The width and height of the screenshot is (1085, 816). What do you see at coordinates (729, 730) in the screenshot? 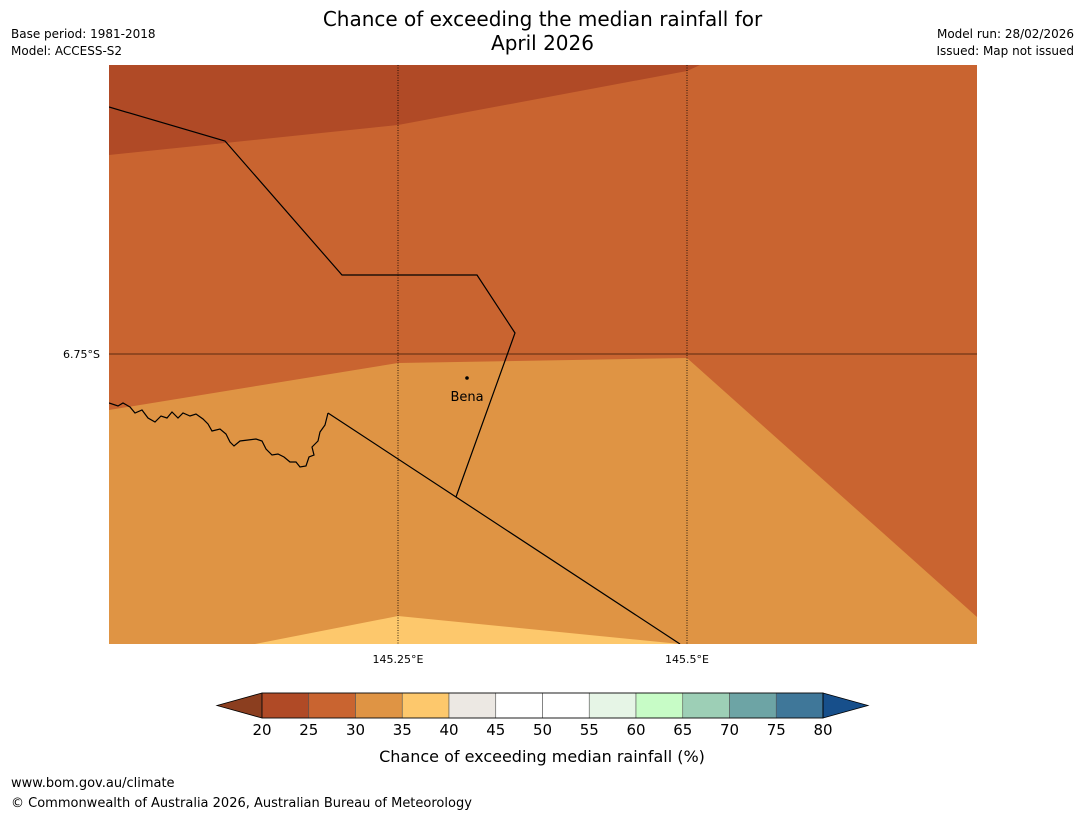
I see `colorbar-tick-label: 70` at bounding box center [729, 730].